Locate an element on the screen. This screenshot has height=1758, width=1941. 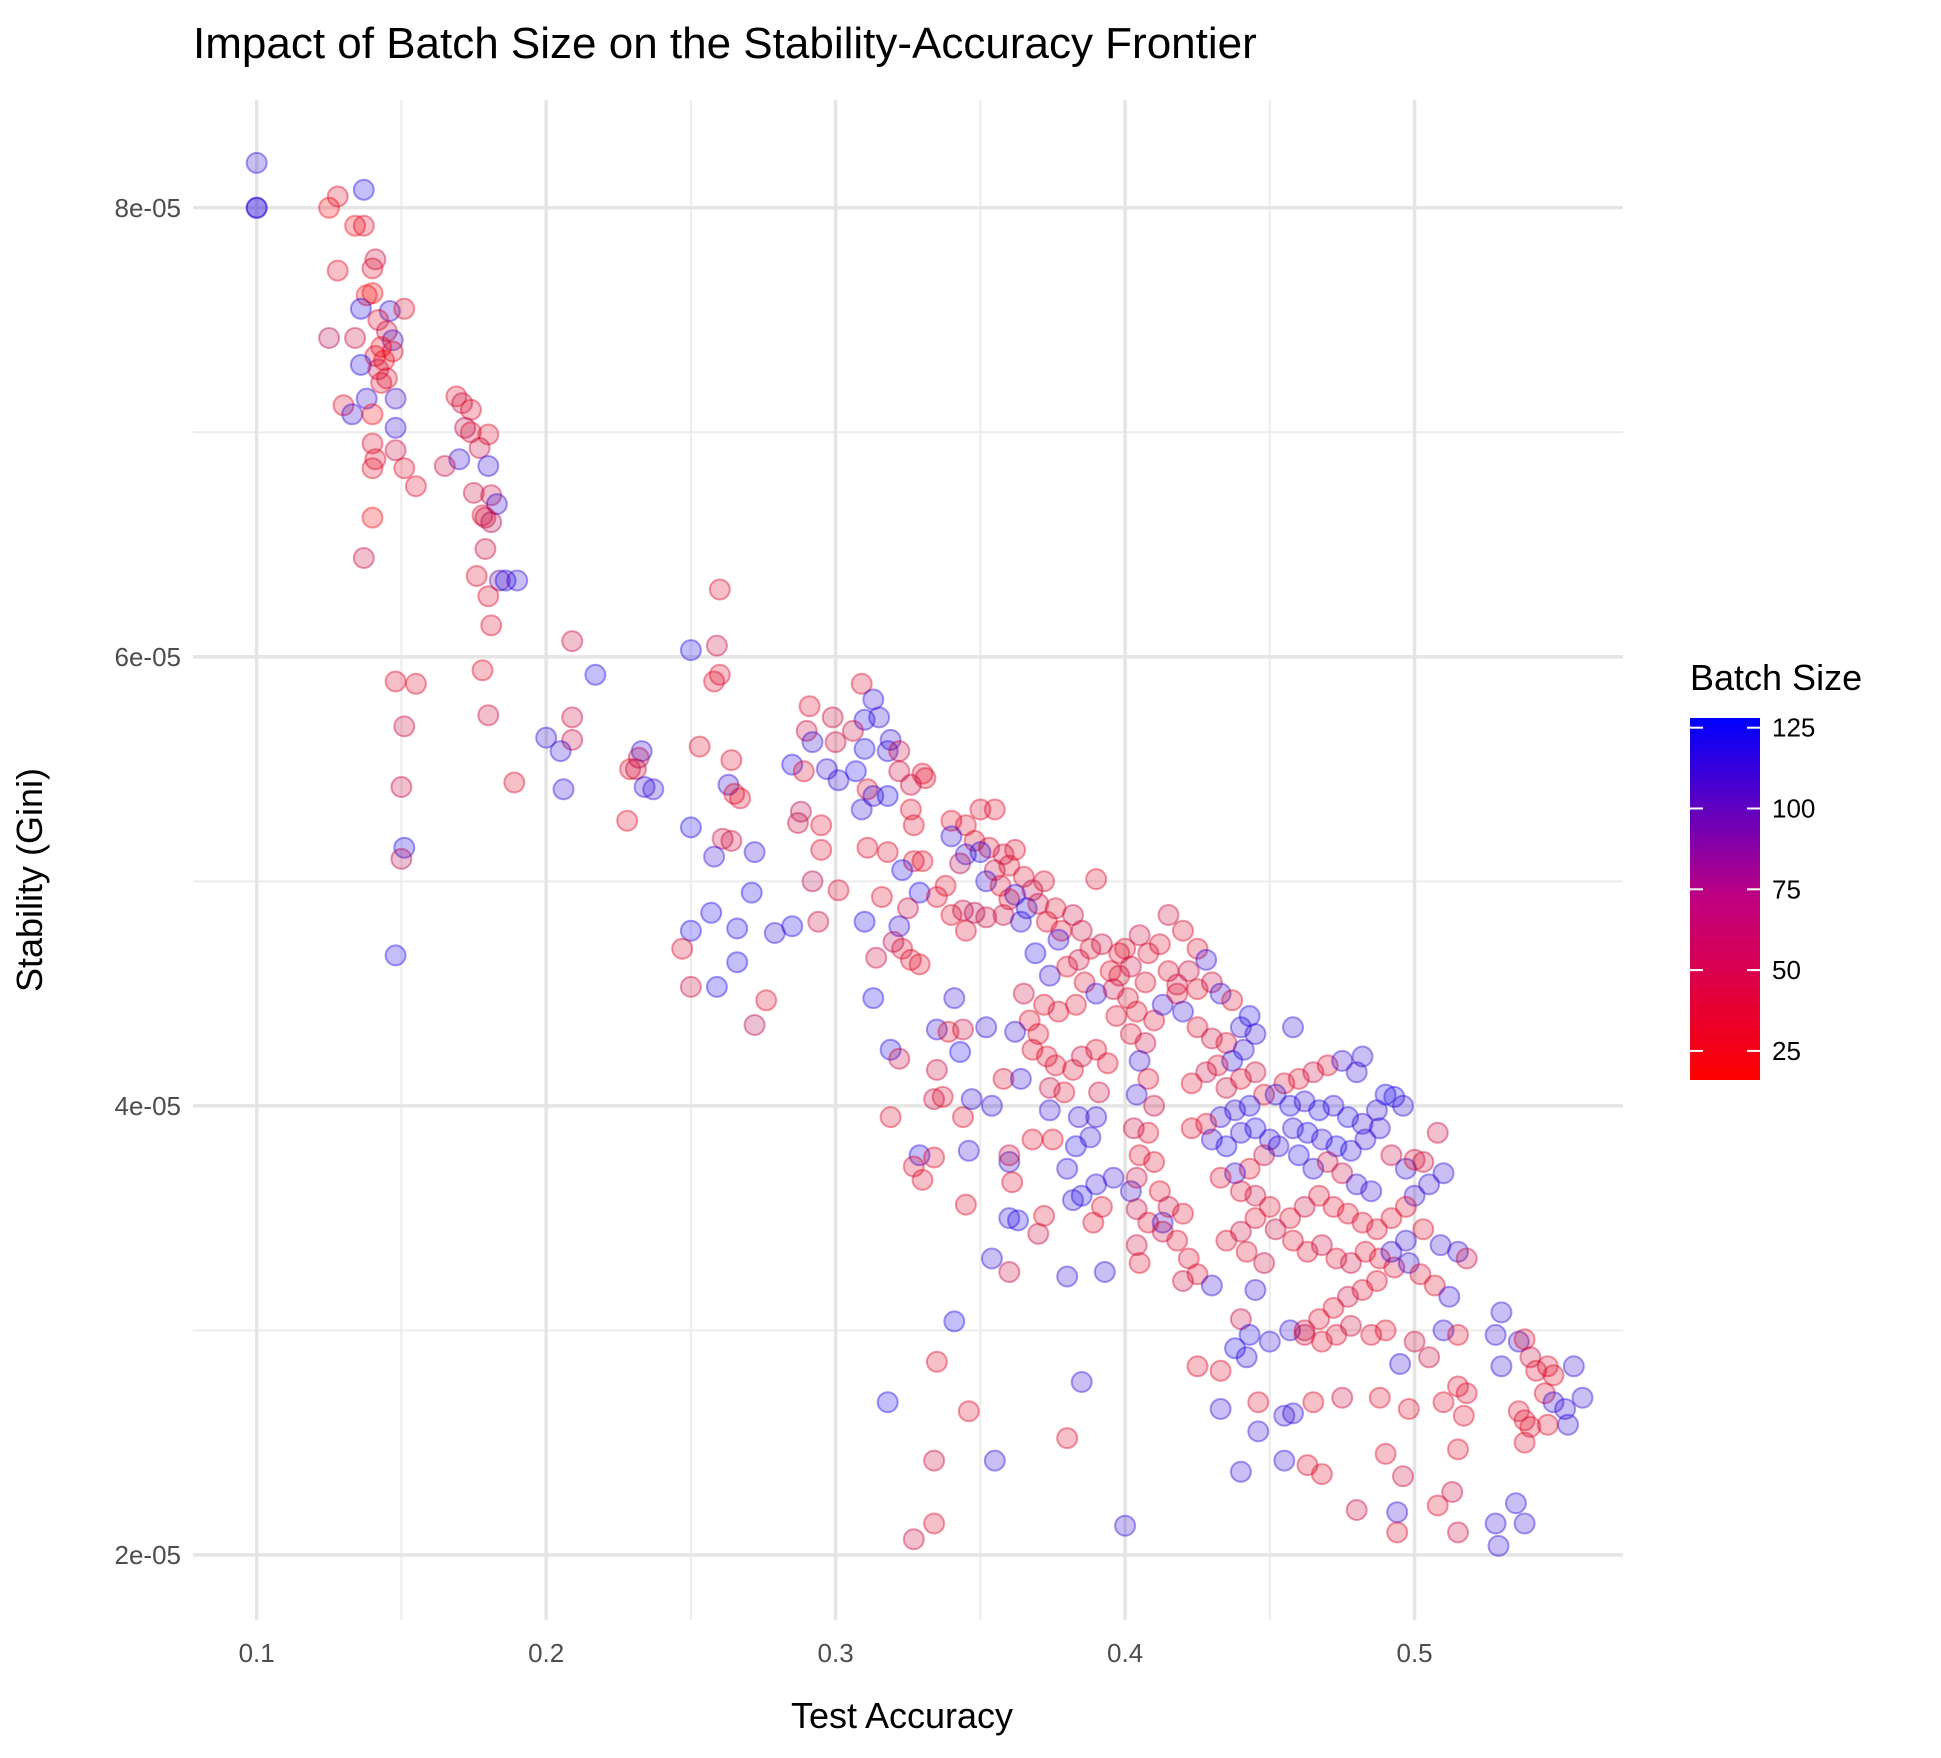
legend-tick-label: 125 is located at coordinates (1793, 728).